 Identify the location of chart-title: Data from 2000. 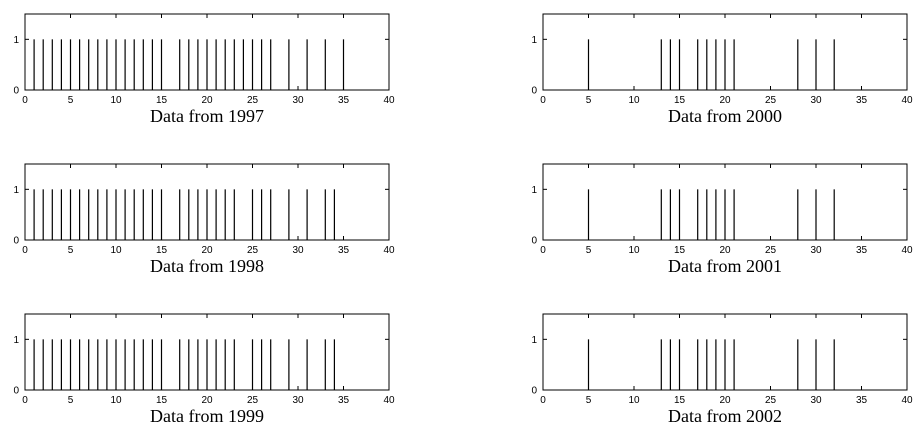
(725, 116).